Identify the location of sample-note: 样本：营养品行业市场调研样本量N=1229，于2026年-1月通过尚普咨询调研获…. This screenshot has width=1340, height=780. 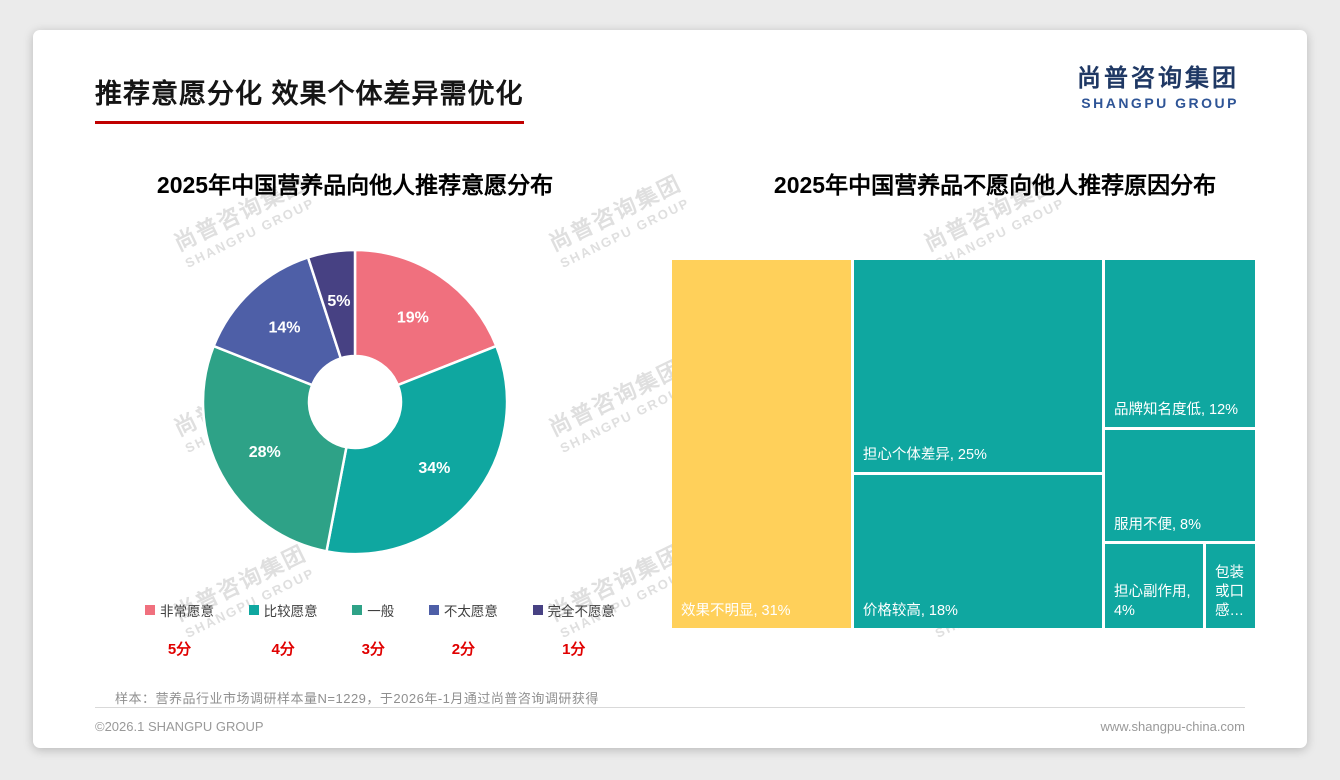
(357, 698).